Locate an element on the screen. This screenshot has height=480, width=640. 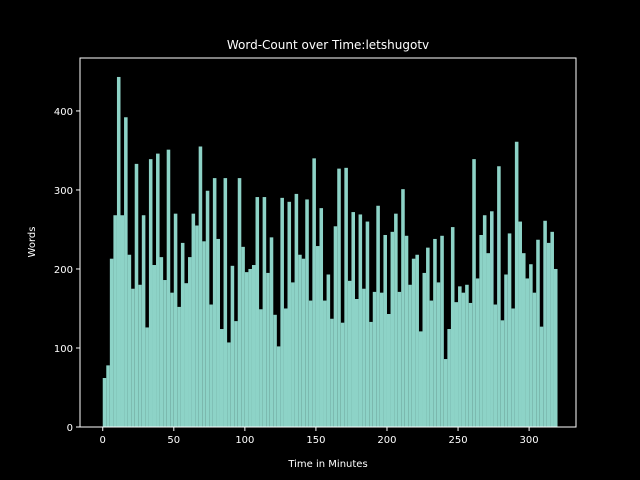
chart-title: Word-Count over Time:letshugotv is located at coordinates (328, 45).